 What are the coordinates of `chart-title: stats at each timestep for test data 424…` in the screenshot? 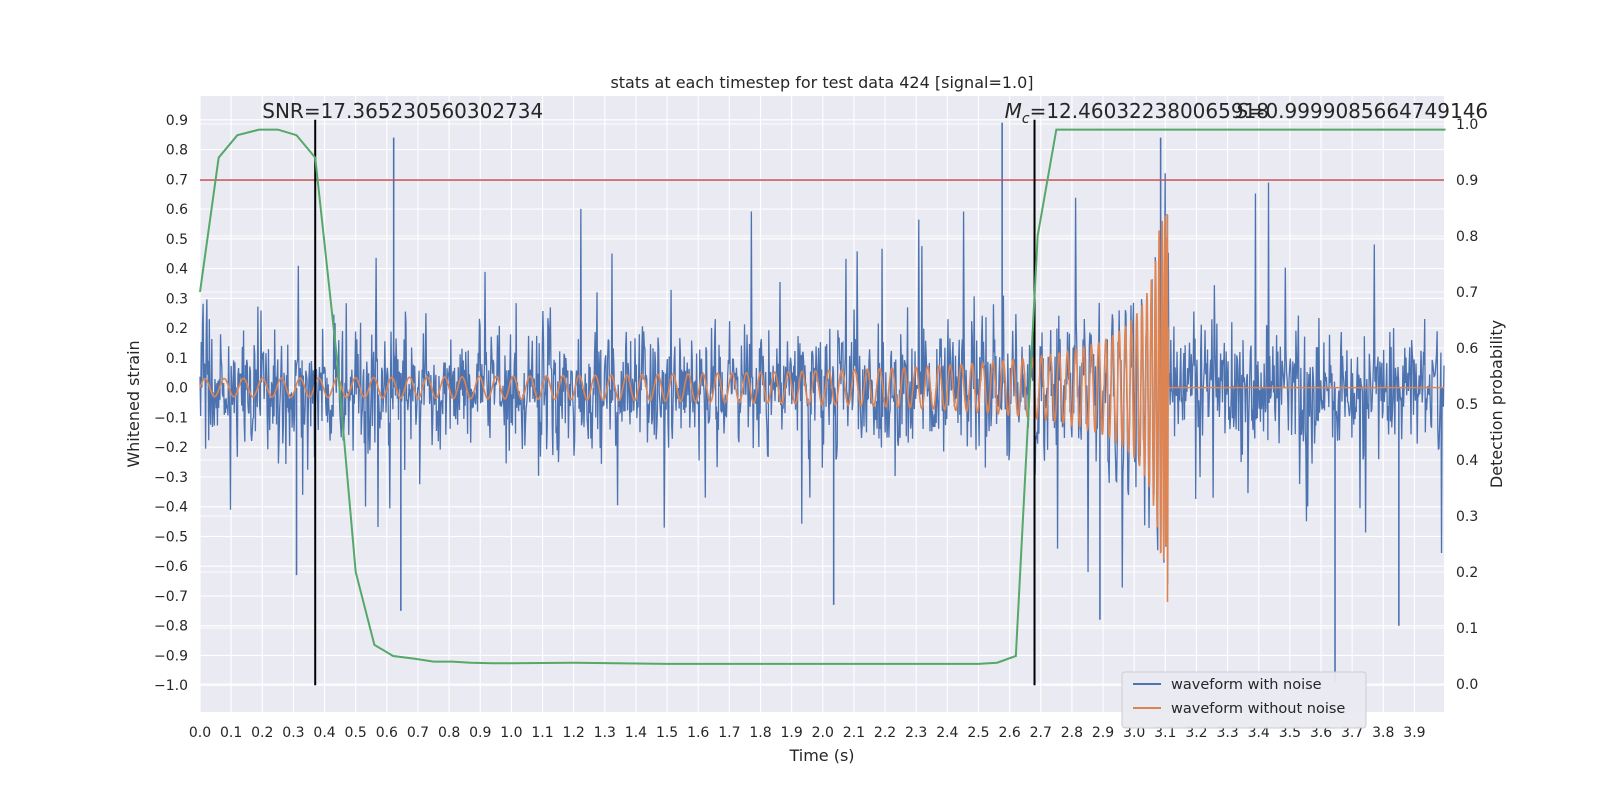 It's located at (821, 82).